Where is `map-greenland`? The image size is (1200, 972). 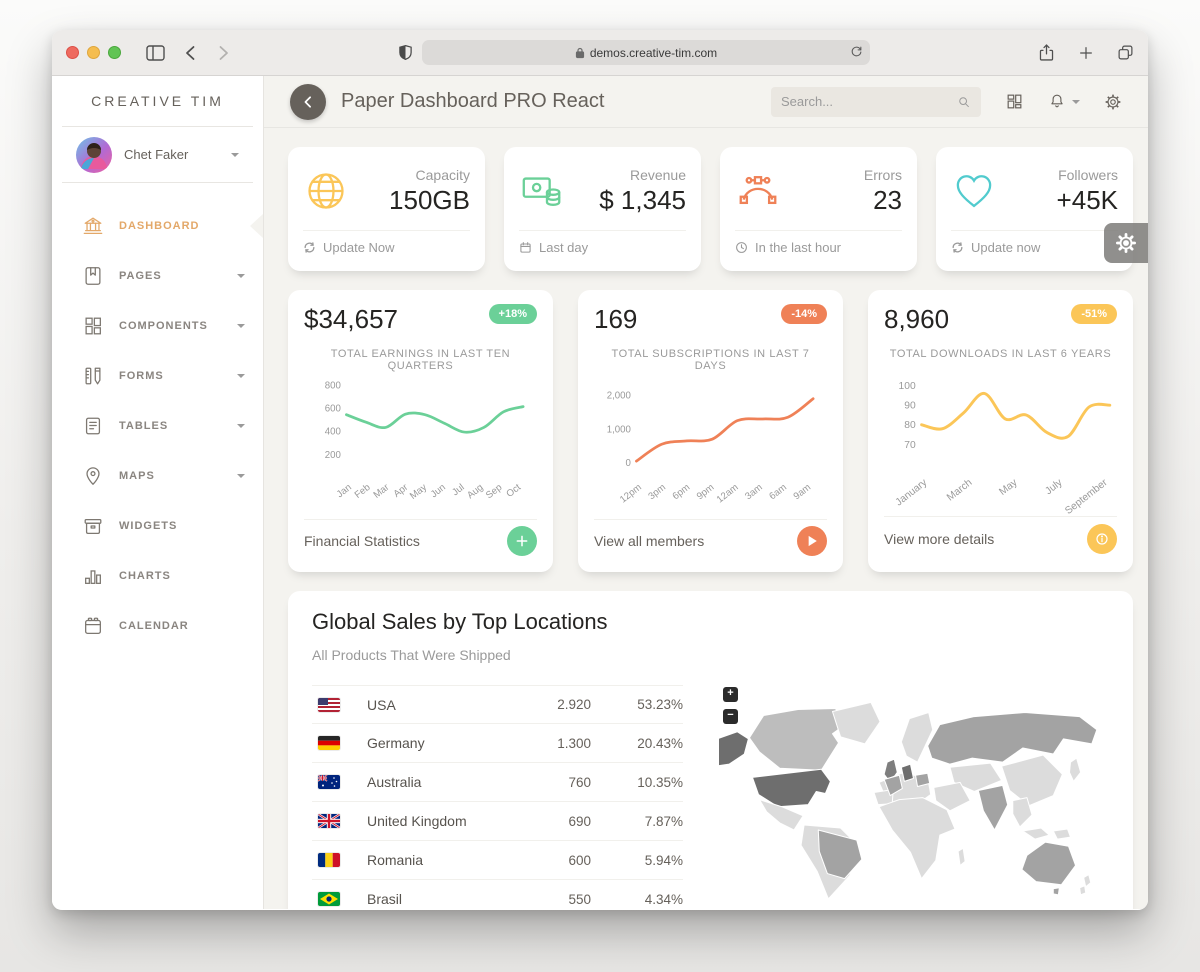
map-greenland is located at coordinates (856, 723).